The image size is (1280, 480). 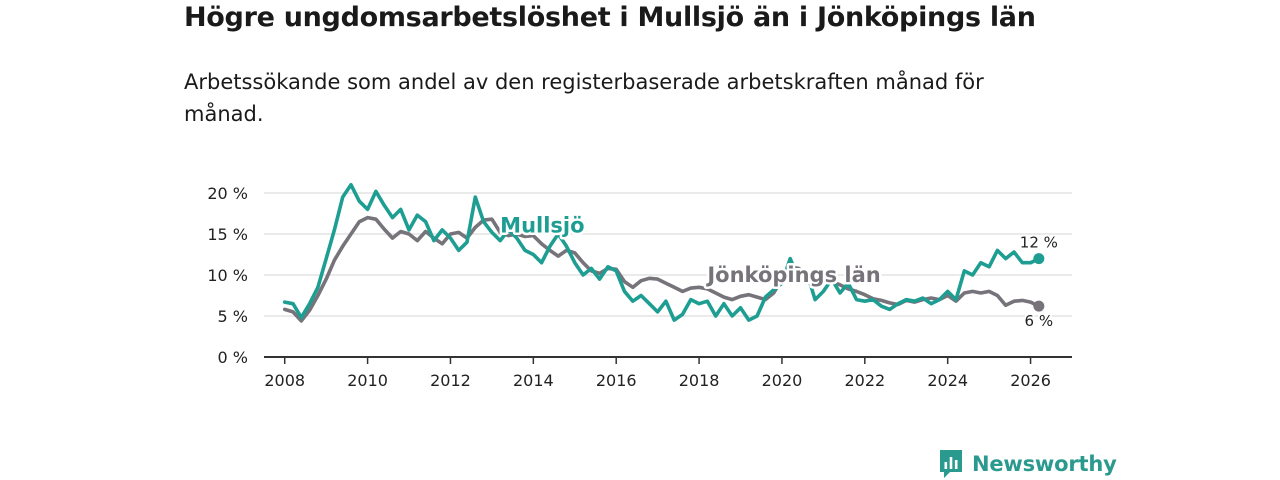 I want to click on x-tick-label: 2020, so click(x=782, y=380).